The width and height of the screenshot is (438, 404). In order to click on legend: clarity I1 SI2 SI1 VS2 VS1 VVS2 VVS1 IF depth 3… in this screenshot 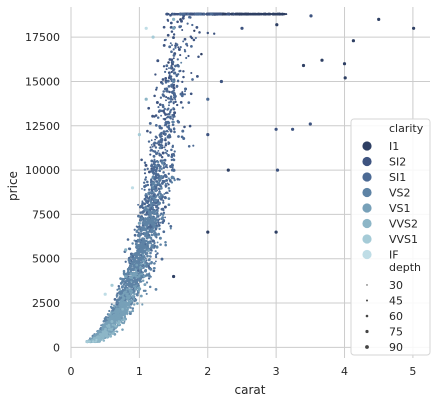, I will do `click(390, 237)`.